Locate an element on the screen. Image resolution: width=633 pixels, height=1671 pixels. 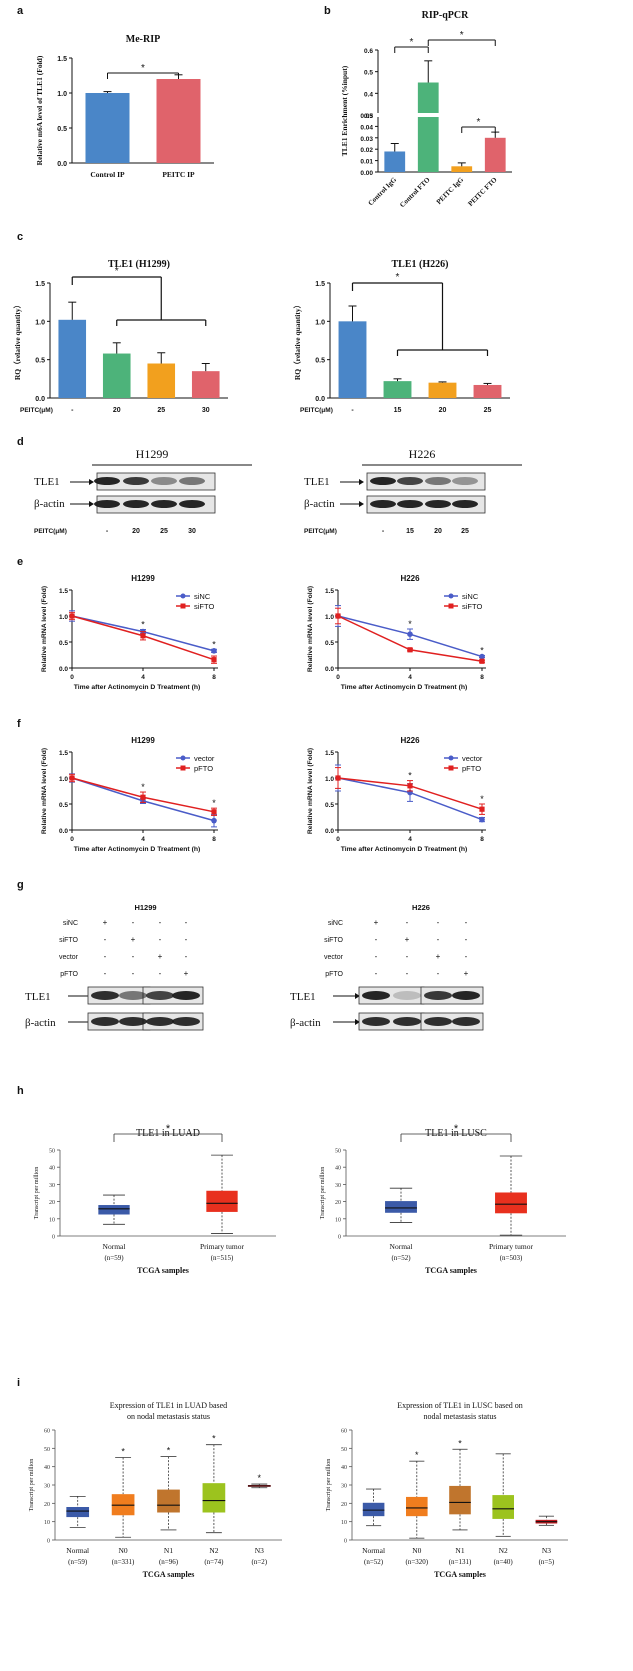
x-tick-label: 4 is located at coordinates (410, 677).